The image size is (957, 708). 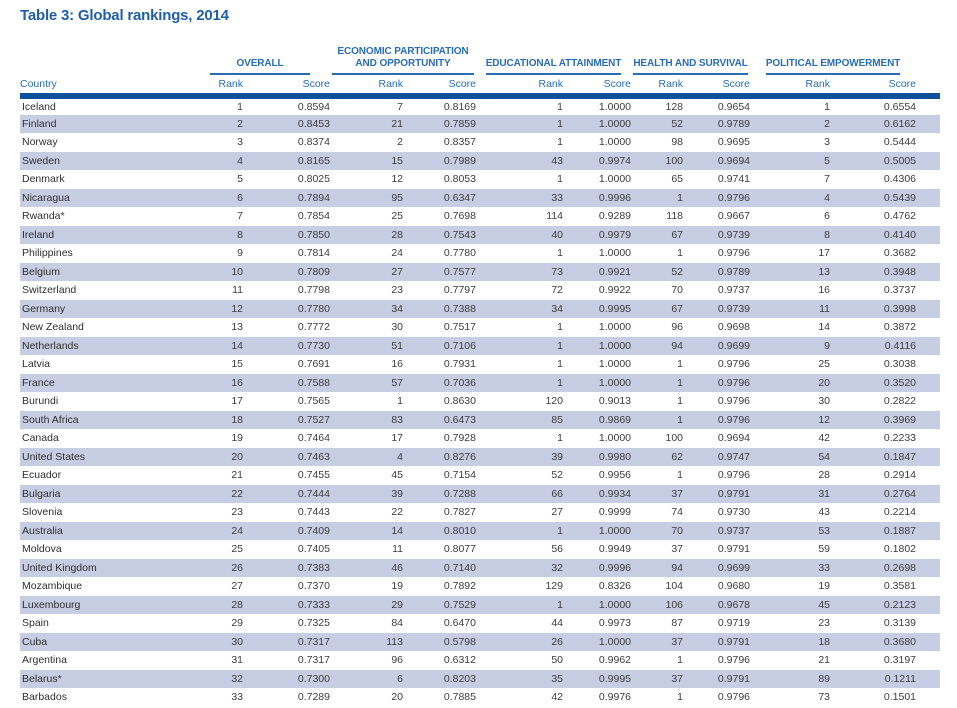 What do you see at coordinates (459, 160) in the screenshot?
I see `value-cell: 0.7989` at bounding box center [459, 160].